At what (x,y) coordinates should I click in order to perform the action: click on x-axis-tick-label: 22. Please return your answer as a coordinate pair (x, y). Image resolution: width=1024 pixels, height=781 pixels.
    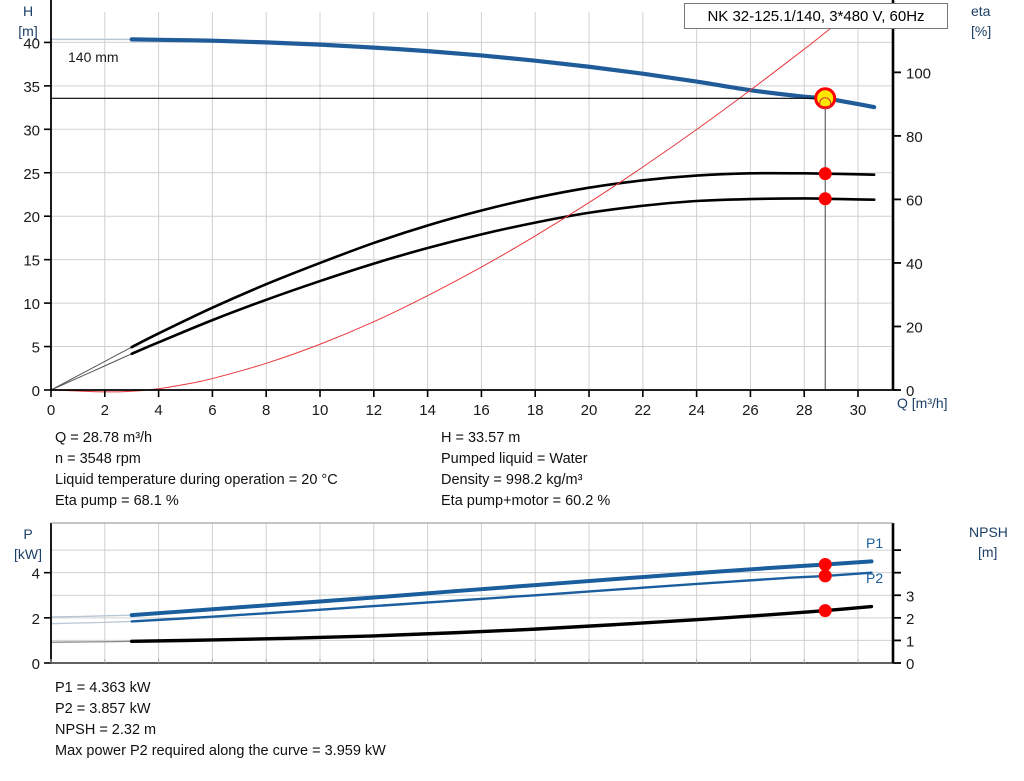
    Looking at the image, I should click on (642, 410).